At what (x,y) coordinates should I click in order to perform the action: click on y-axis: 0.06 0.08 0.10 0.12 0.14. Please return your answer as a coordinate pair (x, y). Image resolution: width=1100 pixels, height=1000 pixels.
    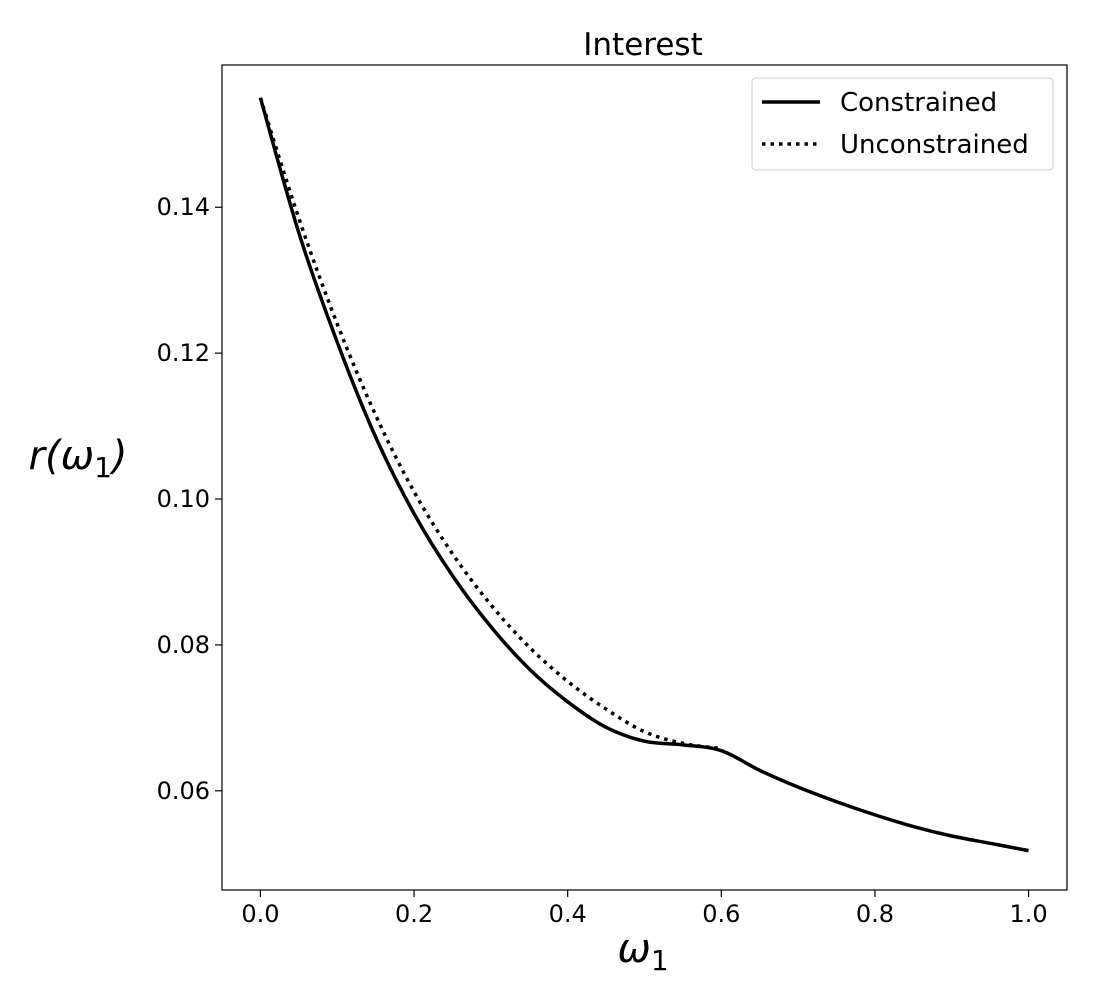
    Looking at the image, I should click on (189, 499).